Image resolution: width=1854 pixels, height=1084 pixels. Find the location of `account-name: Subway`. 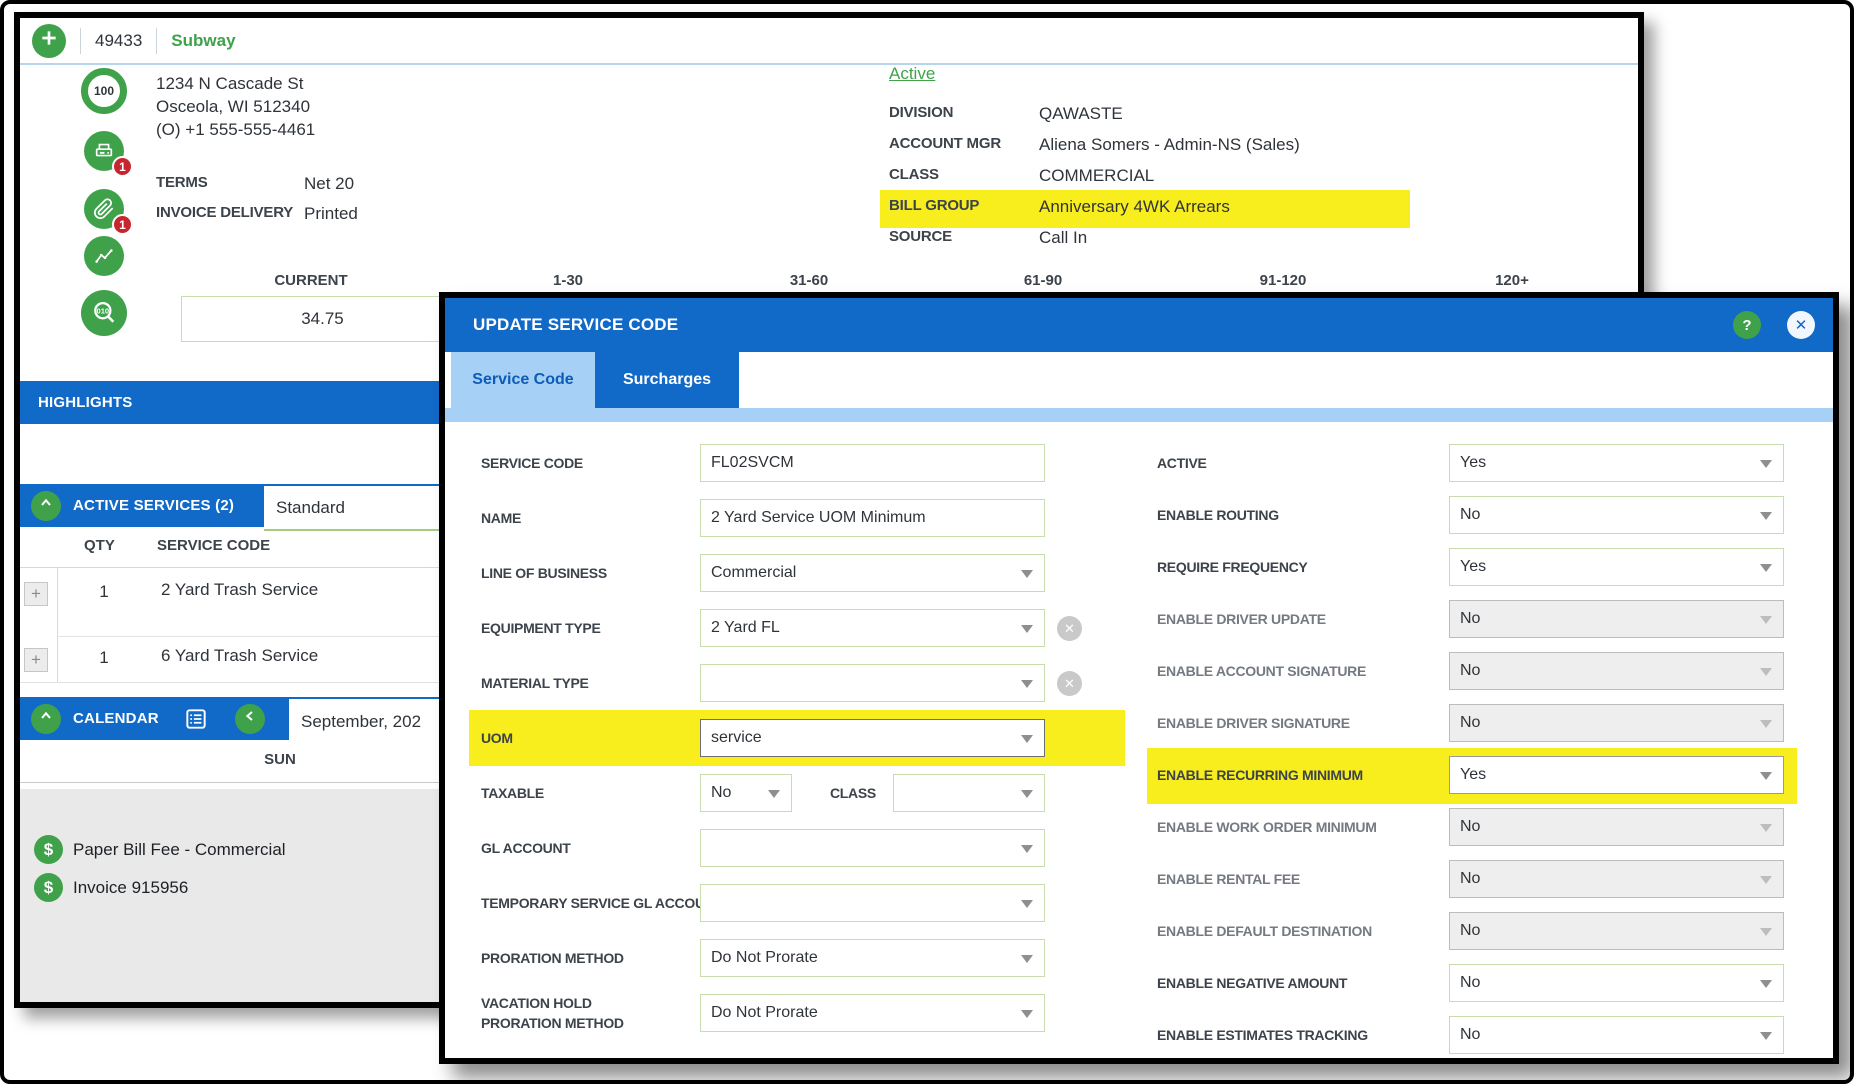

account-name: Subway is located at coordinates (203, 40).